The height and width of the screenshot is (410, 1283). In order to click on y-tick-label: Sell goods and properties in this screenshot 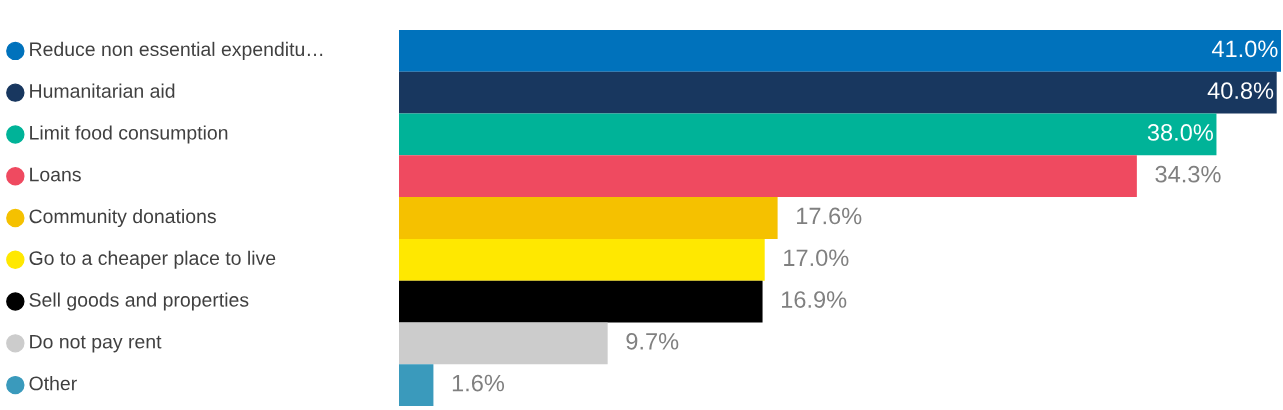, I will do `click(139, 301)`.